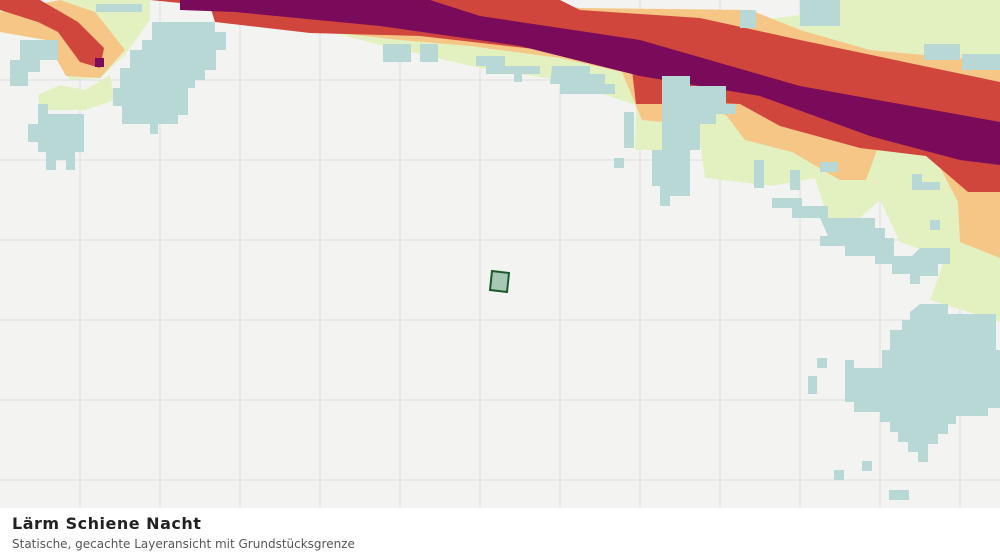 This screenshot has height=560, width=1000. What do you see at coordinates (99, 62) in the screenshot?
I see `noise-zone-very-high` at bounding box center [99, 62].